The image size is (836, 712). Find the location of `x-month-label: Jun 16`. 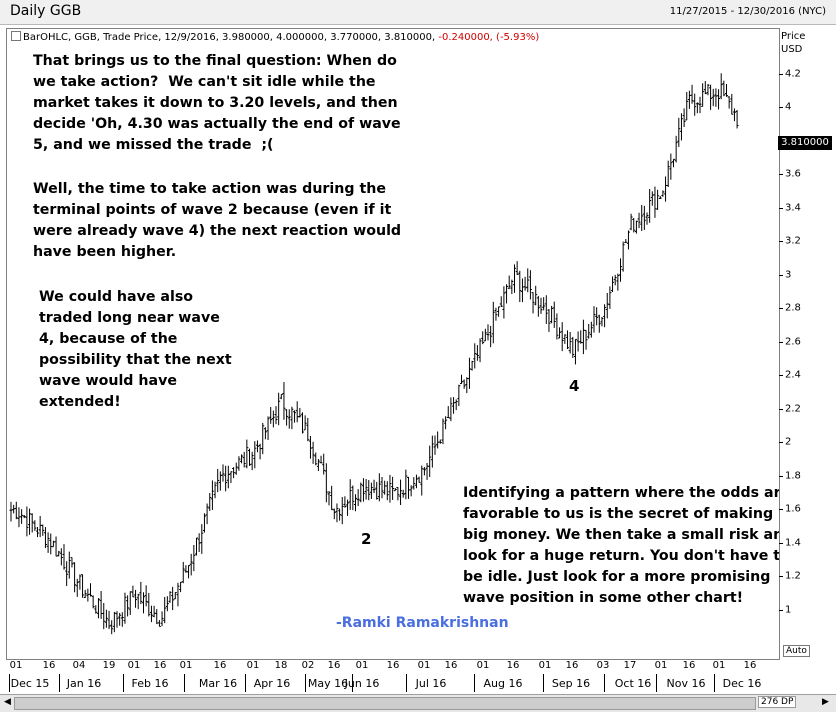

x-month-label: Jun 16 is located at coordinates (362, 683).